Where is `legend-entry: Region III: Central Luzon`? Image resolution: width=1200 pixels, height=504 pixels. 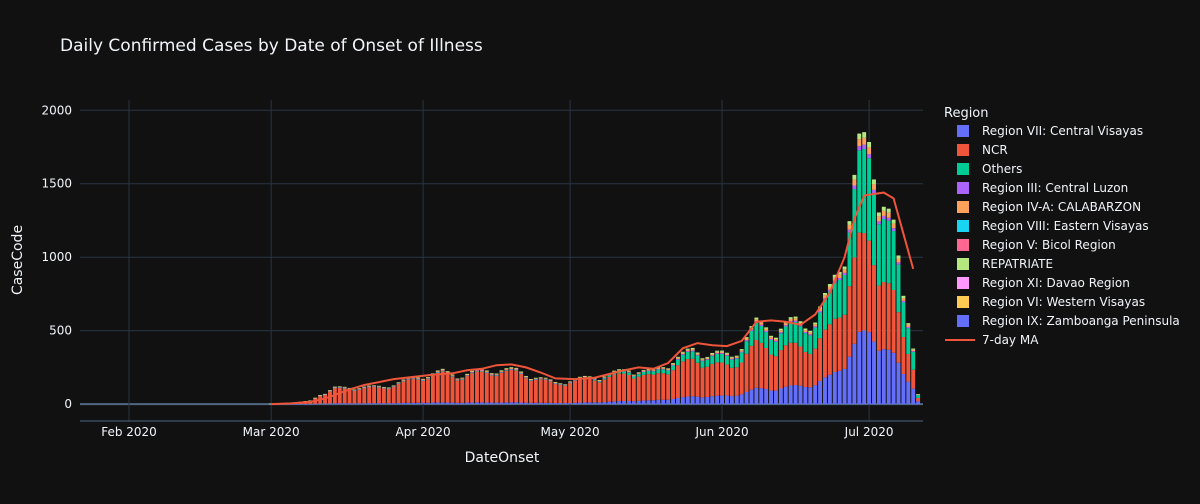
legend-entry: Region III: Central Luzon is located at coordinates (1055, 188).